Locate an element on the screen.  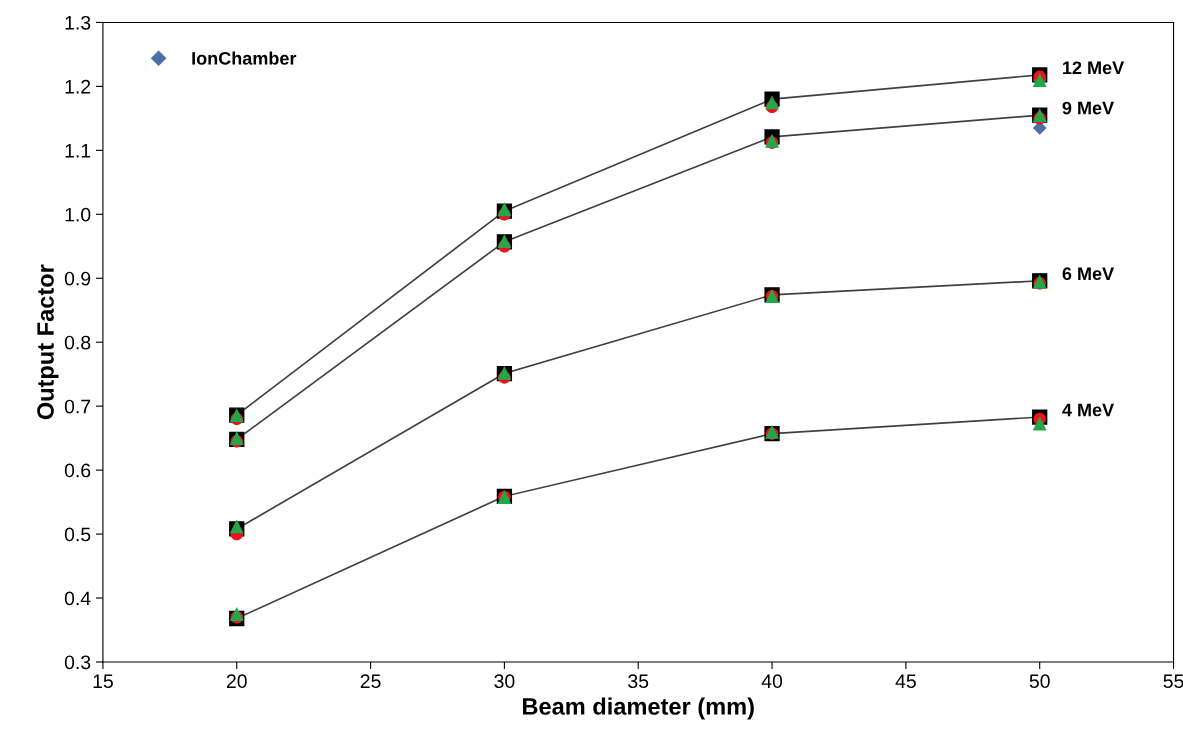
y-tick-label: 0.3 is located at coordinates (77, 662).